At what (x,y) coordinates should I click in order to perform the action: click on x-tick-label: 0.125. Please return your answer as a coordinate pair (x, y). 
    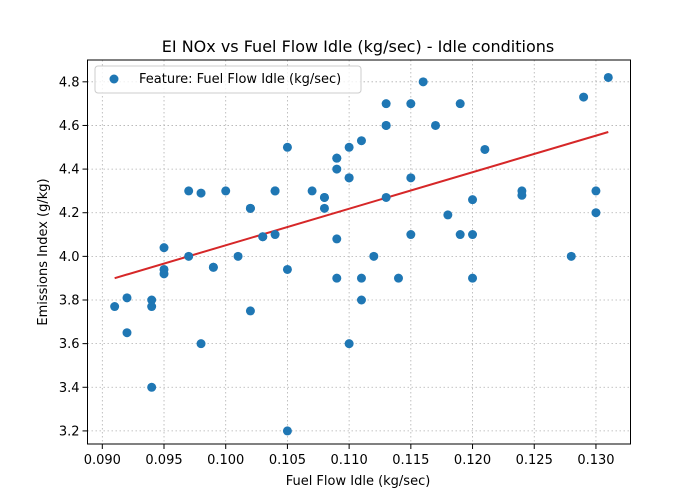
    Looking at the image, I should click on (534, 460).